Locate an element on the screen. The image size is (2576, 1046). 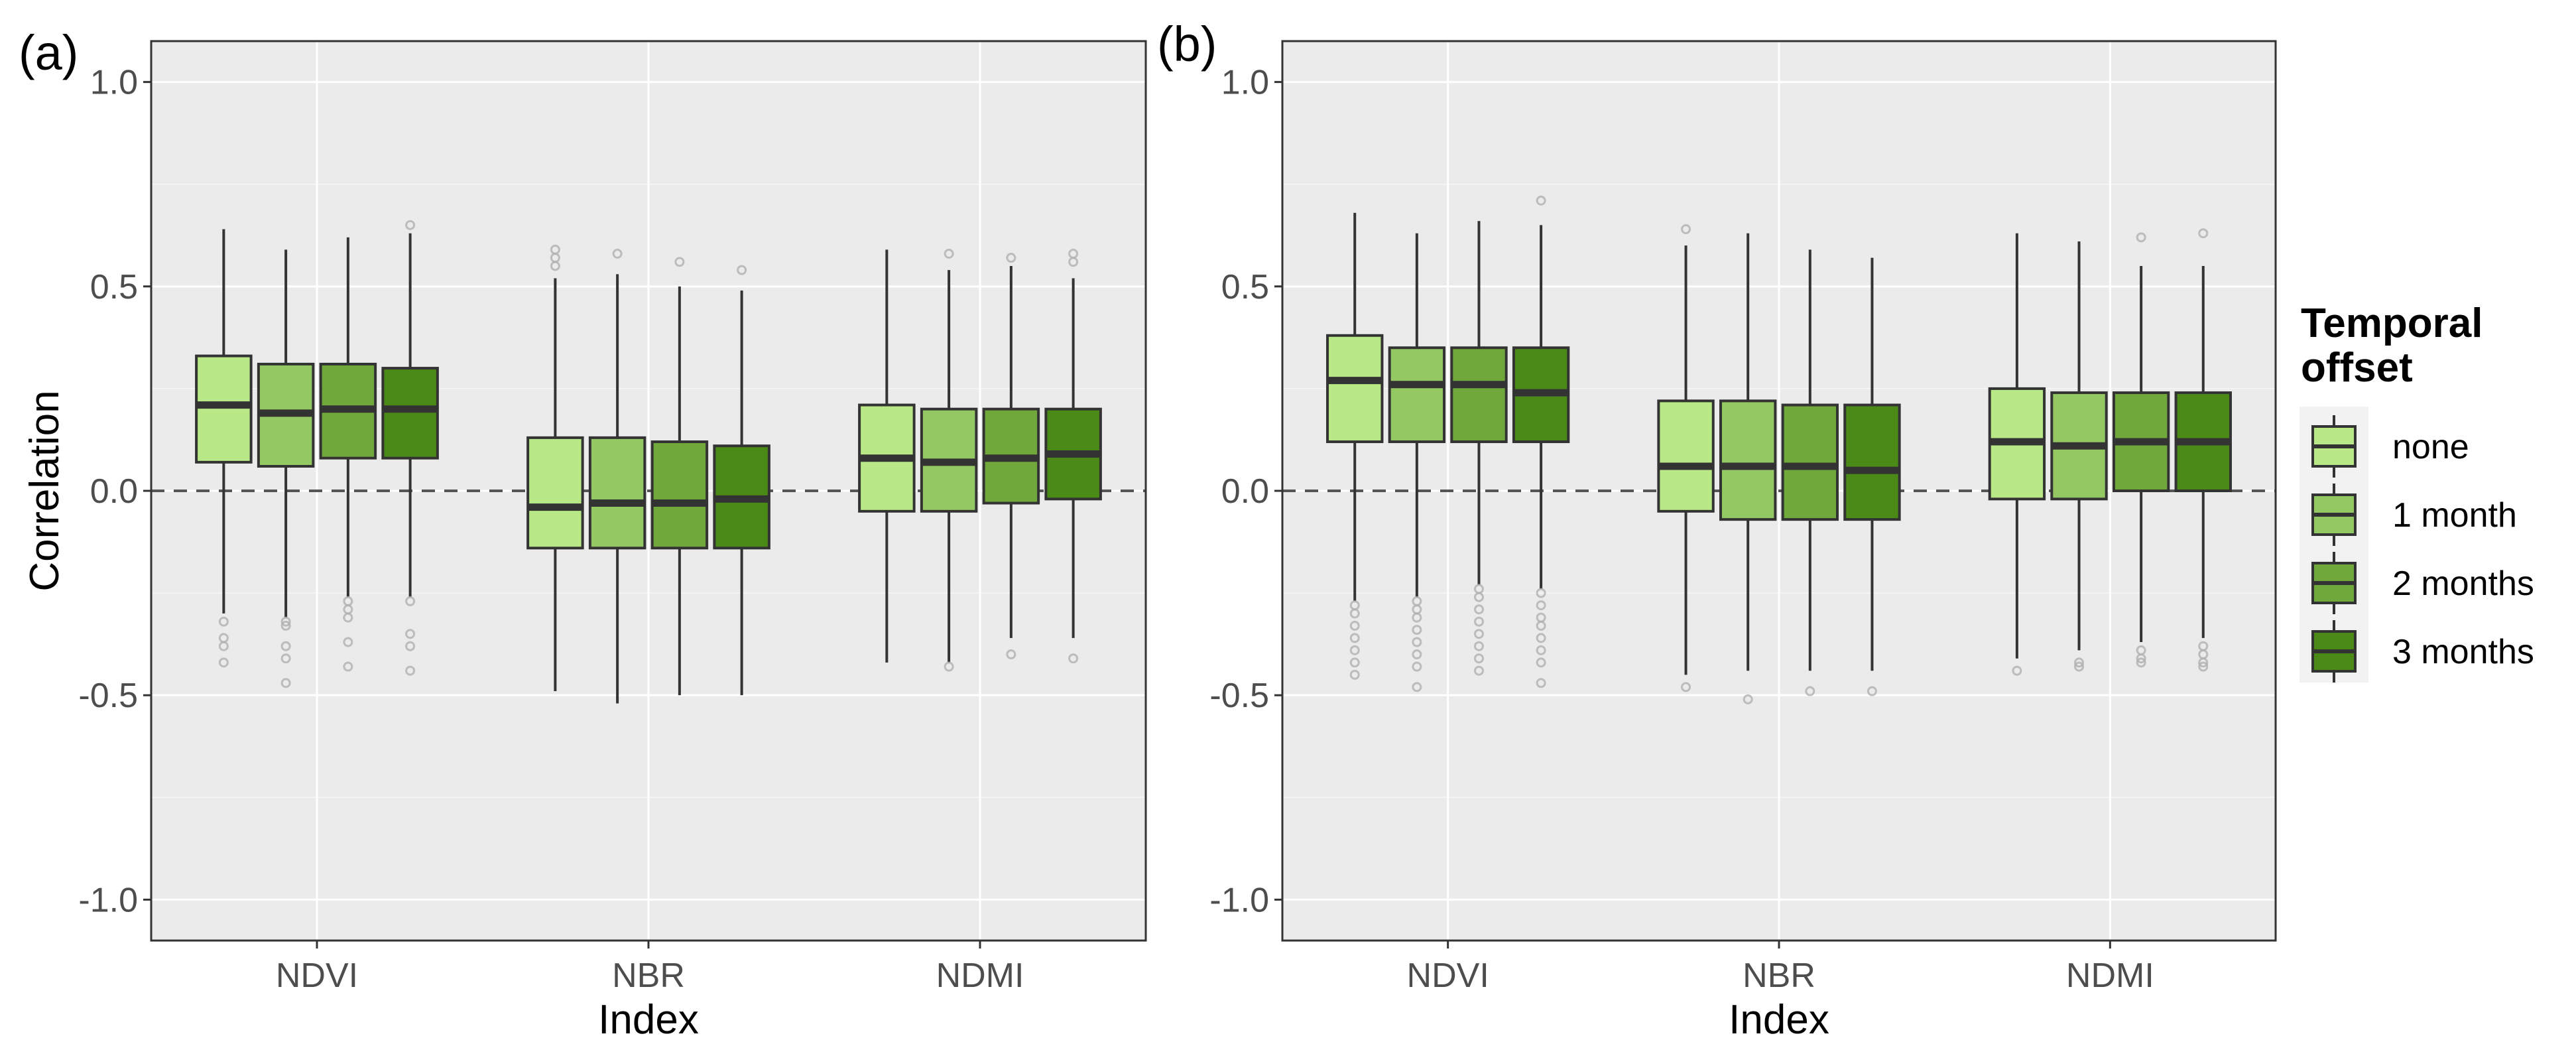
legend-entry-label: 3 months is located at coordinates (2463, 652).